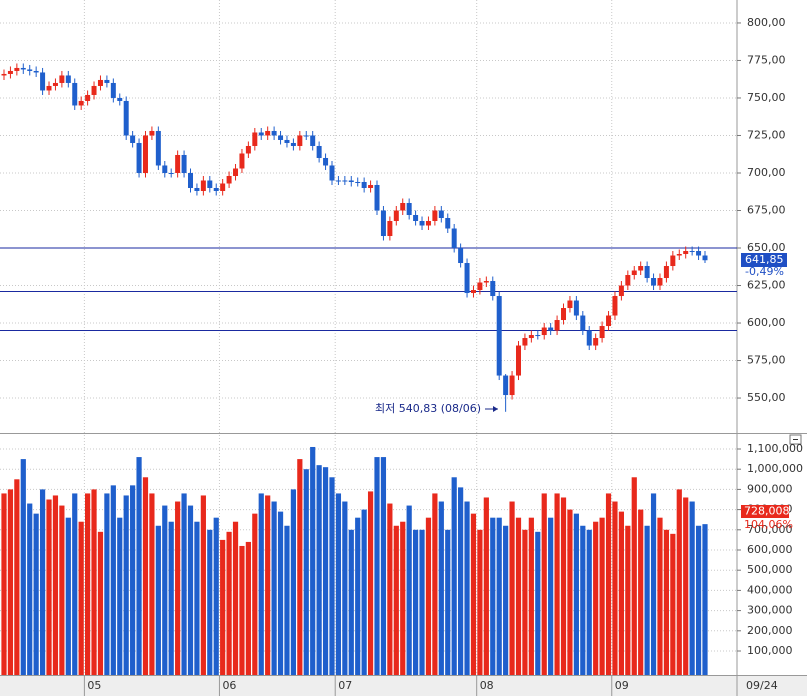 Image resolution: width=807 pixels, height=696 pixels. Describe the element at coordinates (766, 397) in the screenshot. I see `y-tick-label: 550,00` at that location.